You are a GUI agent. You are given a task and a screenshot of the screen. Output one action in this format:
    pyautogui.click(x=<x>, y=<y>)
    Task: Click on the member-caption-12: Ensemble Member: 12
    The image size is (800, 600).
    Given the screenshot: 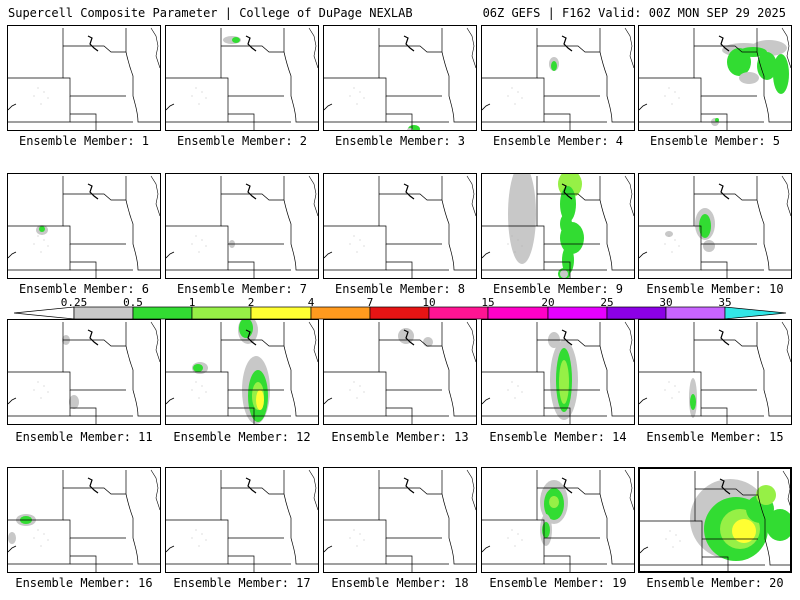 What is the action you would take?
    pyautogui.click(x=242, y=437)
    